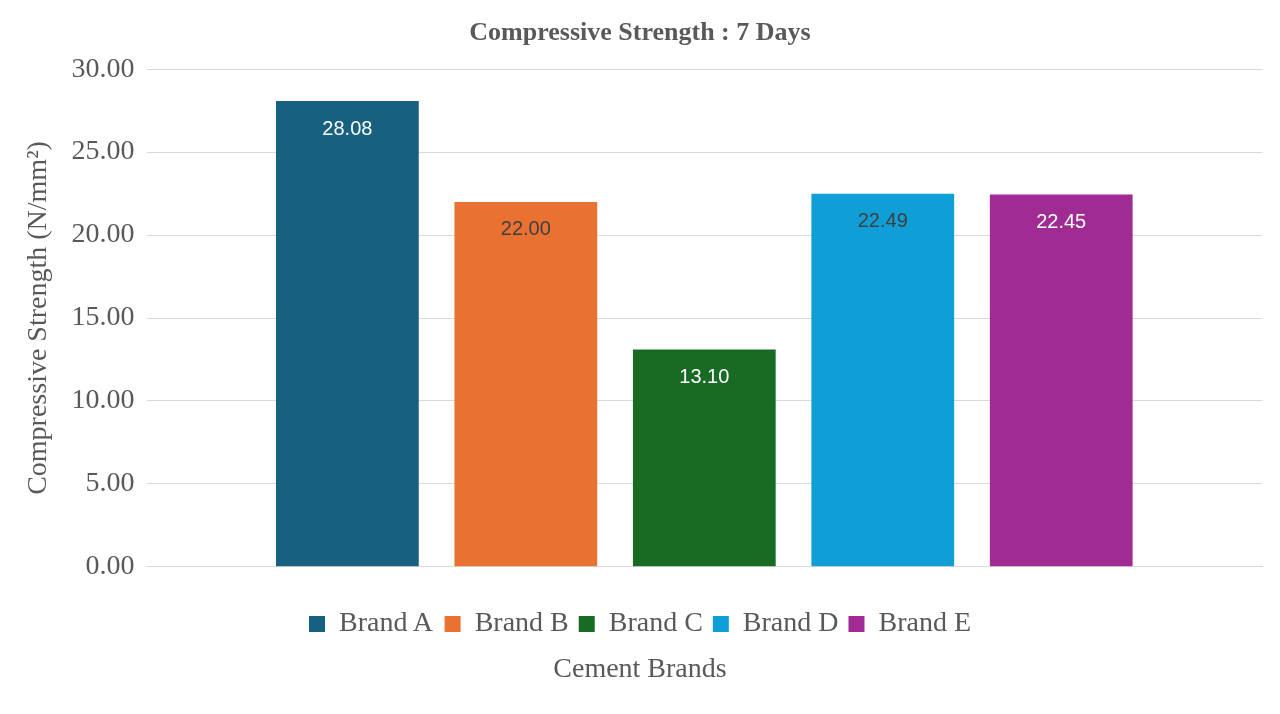 This screenshot has height=714, width=1280. What do you see at coordinates (103, 67) in the screenshot?
I see `y-tick-label: 30.00` at bounding box center [103, 67].